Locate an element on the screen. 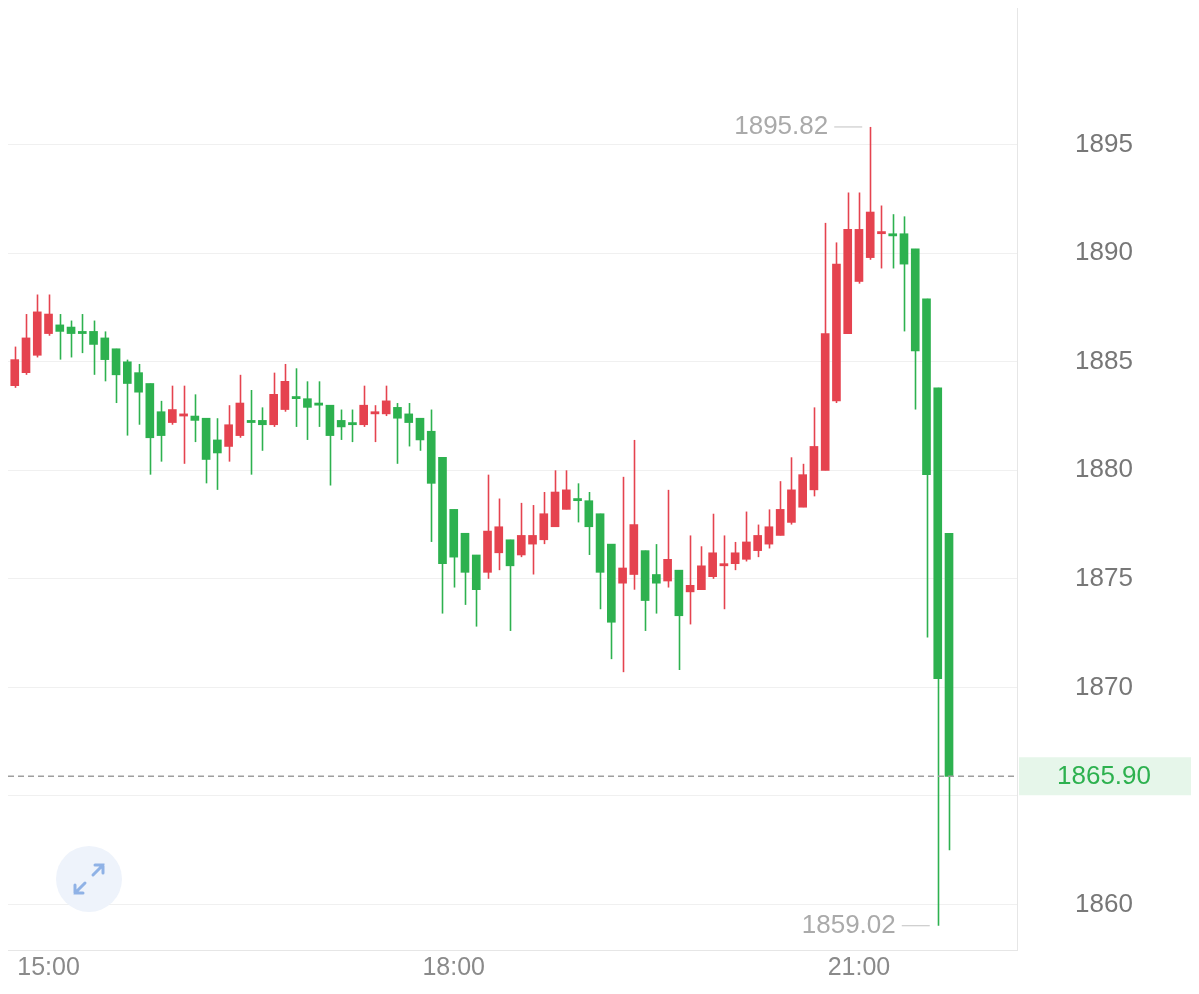 Image resolution: width=1199 pixels, height=994 pixels. y-tick-label: 1895 is located at coordinates (1104, 142).